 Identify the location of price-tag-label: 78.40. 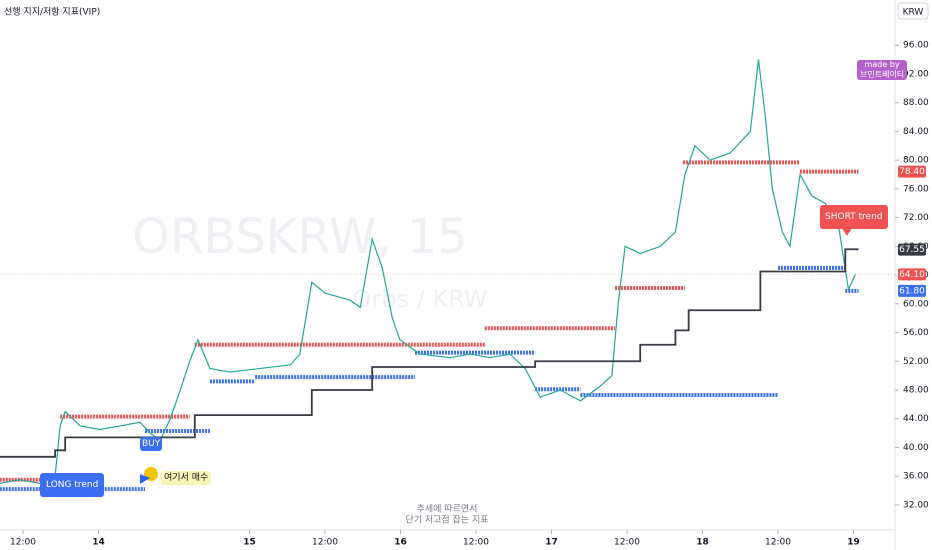
(912, 172).